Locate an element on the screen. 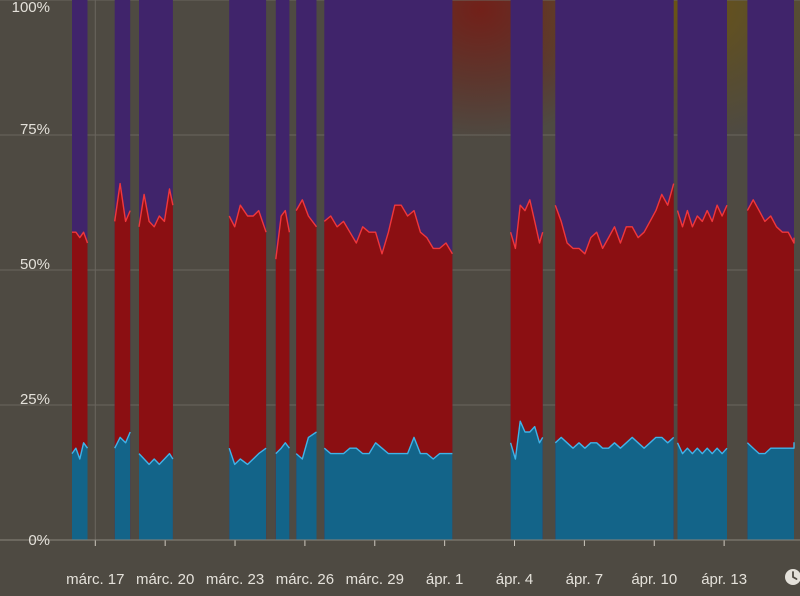  x-tick-label: ápr. 1 is located at coordinates (445, 579).